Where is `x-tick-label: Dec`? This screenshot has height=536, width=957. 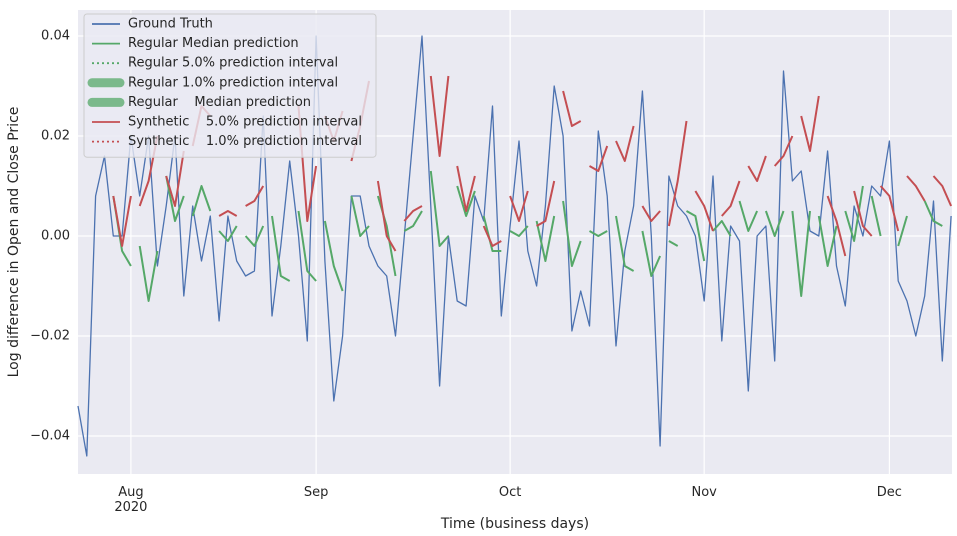 x-tick-label: Dec is located at coordinates (889, 492).